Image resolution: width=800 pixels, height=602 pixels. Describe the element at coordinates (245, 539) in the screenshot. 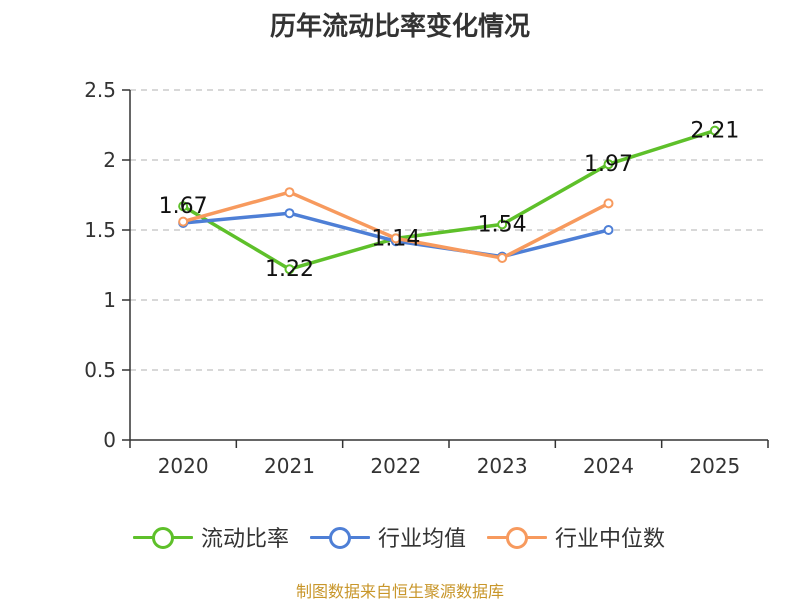

I see `legend-label: 流动比率` at that location.